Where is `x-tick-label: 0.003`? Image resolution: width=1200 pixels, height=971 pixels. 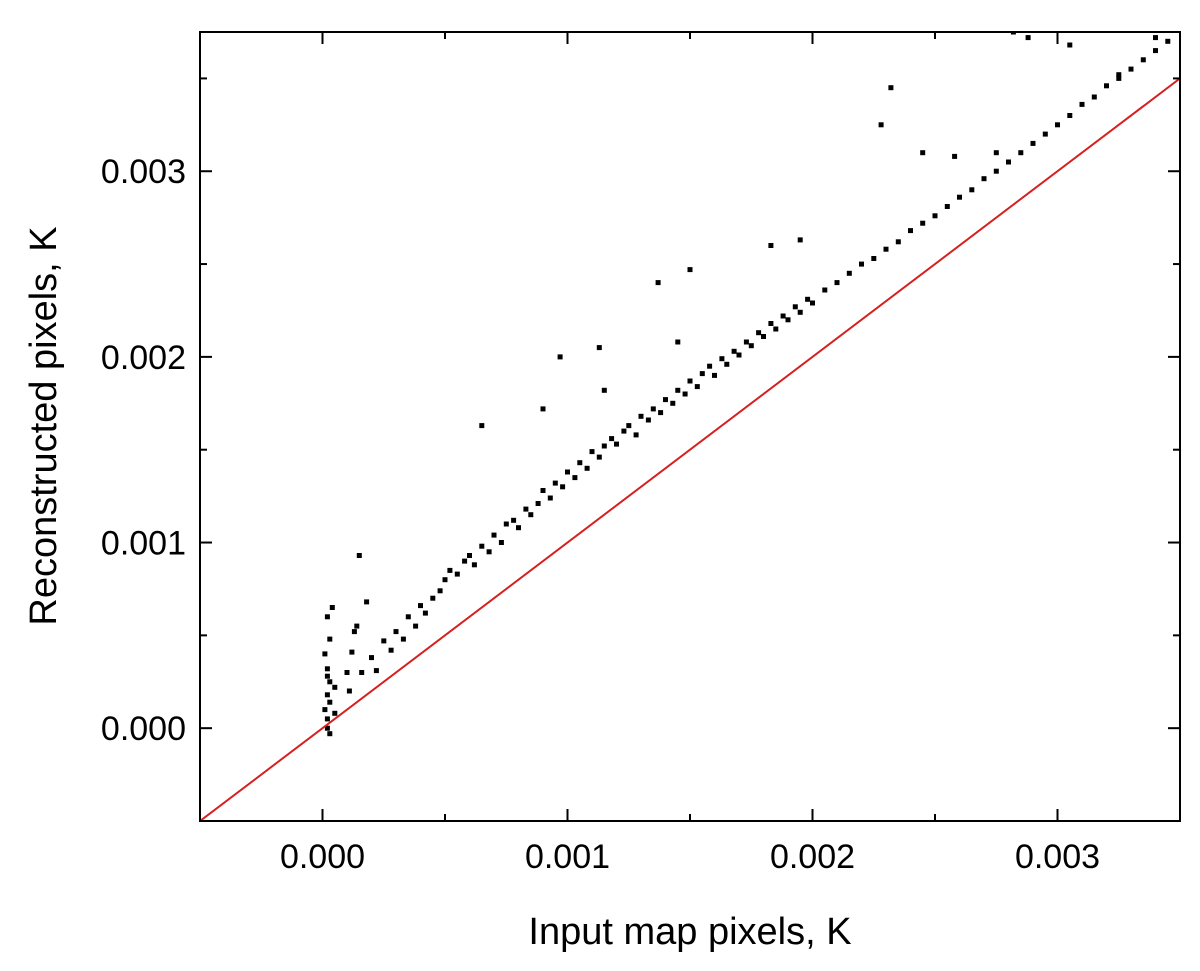 x-tick-label: 0.003 is located at coordinates (1057, 857).